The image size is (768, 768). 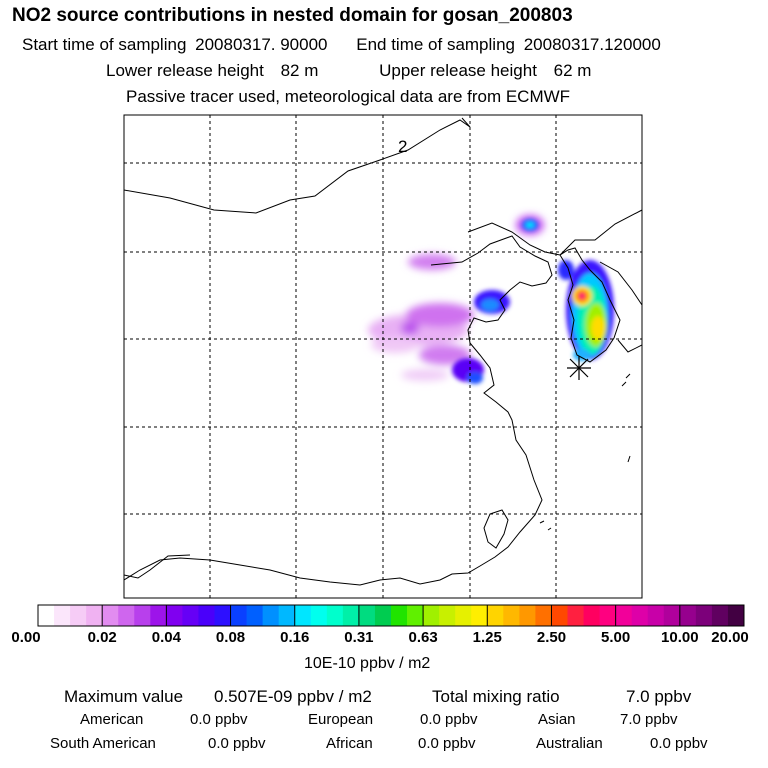 I want to click on receptor-asterisk-icon, so click(x=579, y=368).